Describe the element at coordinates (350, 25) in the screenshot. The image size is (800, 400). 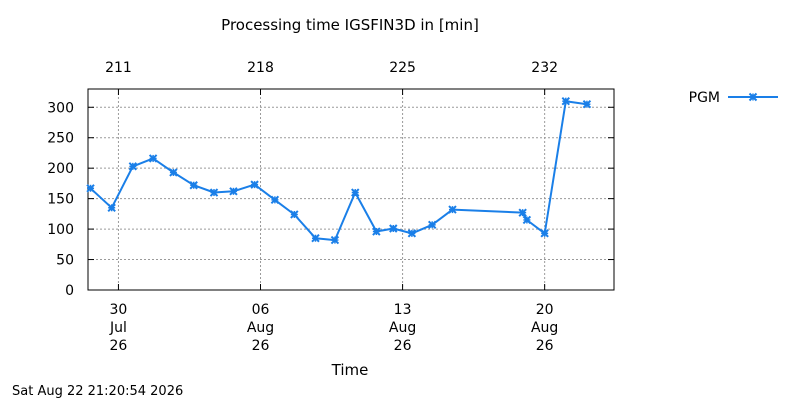
I see `chart-title: Processing time IGSFIN3D in [min]` at that location.